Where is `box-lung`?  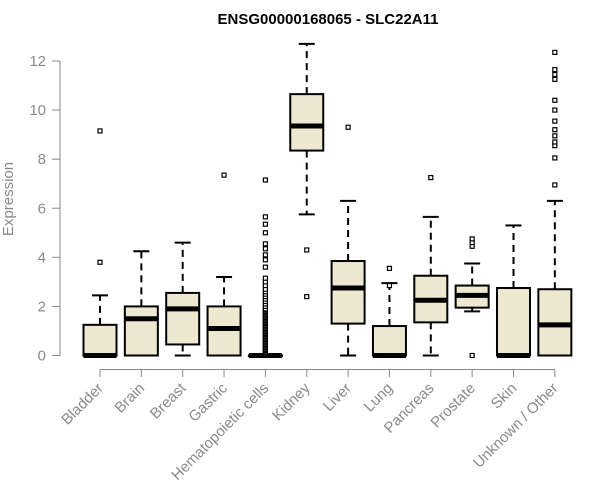 box-lung is located at coordinates (389, 311).